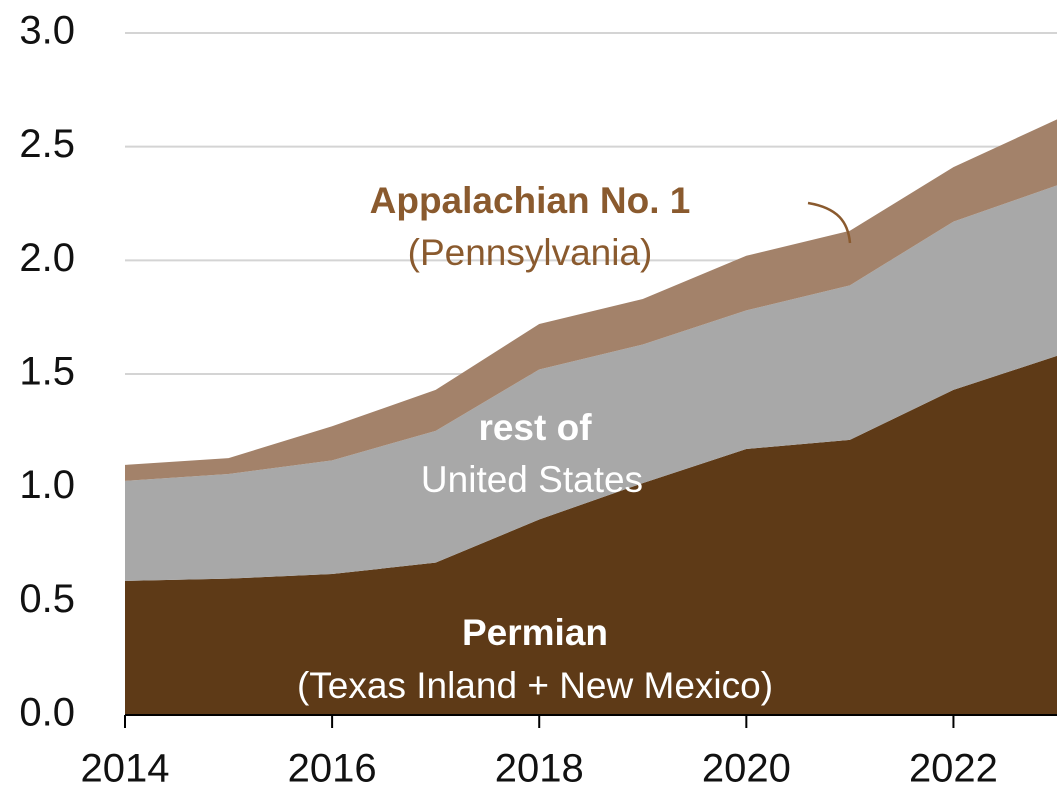  Describe the element at coordinates (535, 632) in the screenshot. I see `series-label: Permian` at that location.